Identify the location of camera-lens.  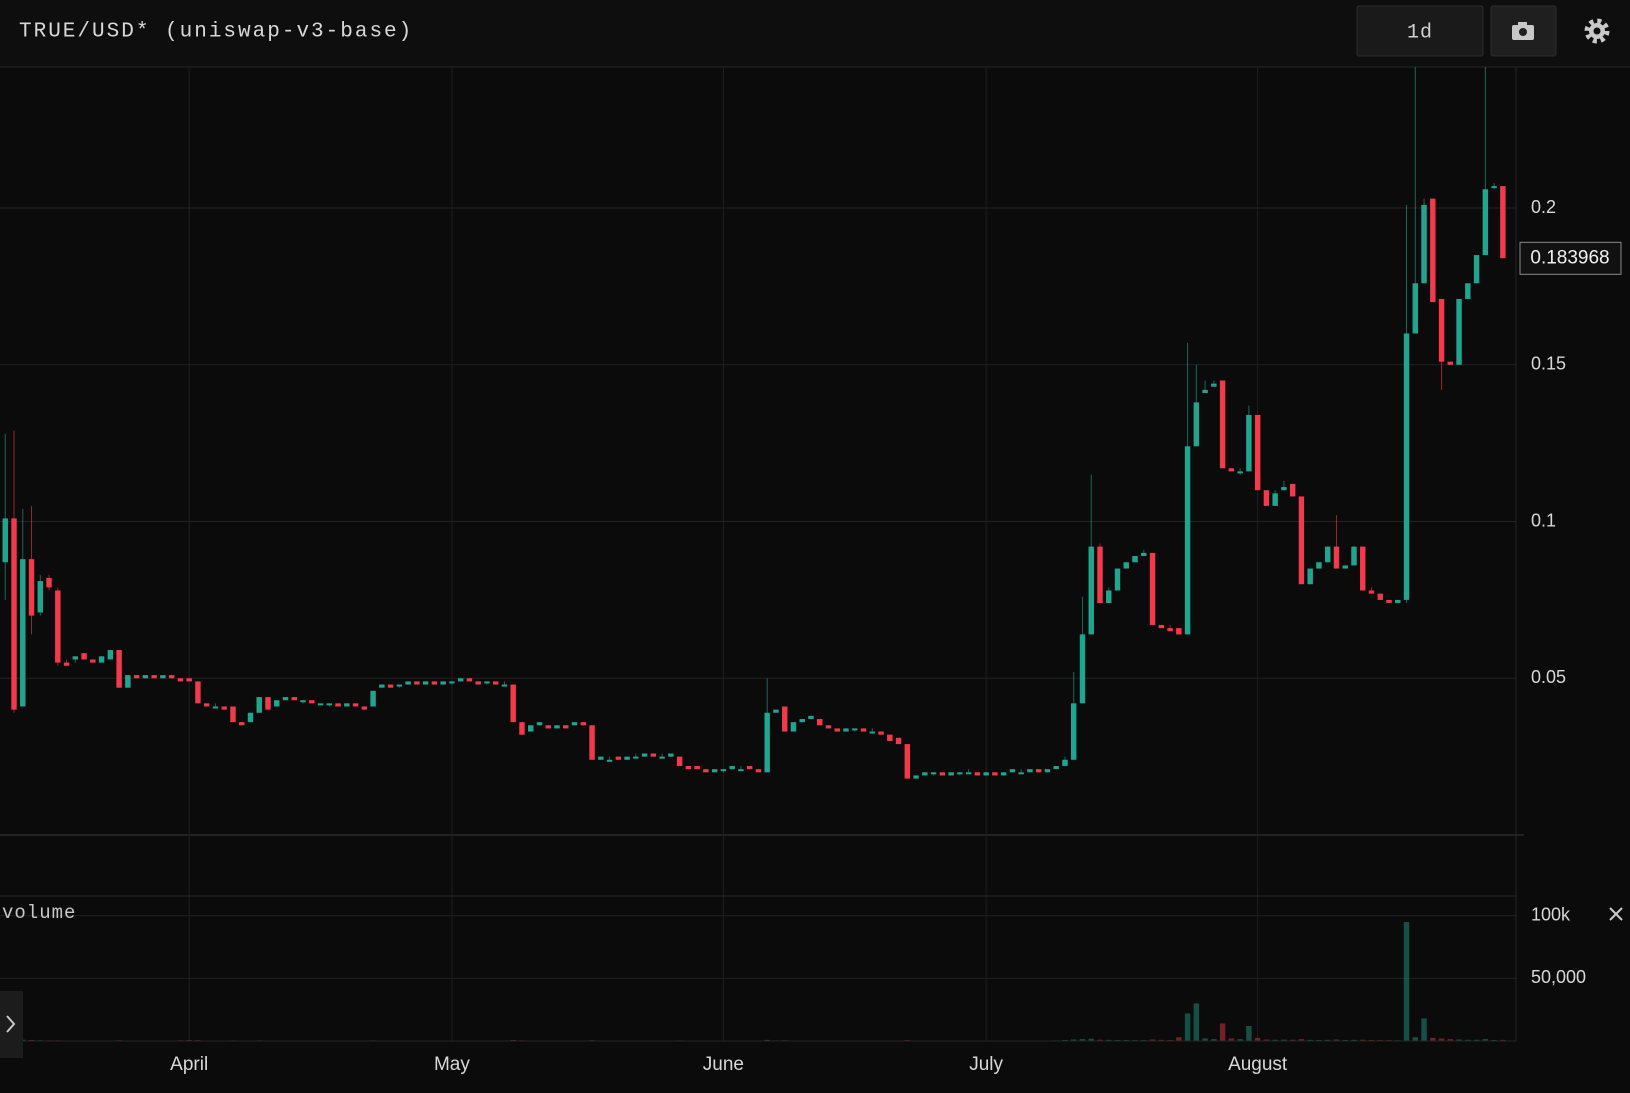
(1523, 32).